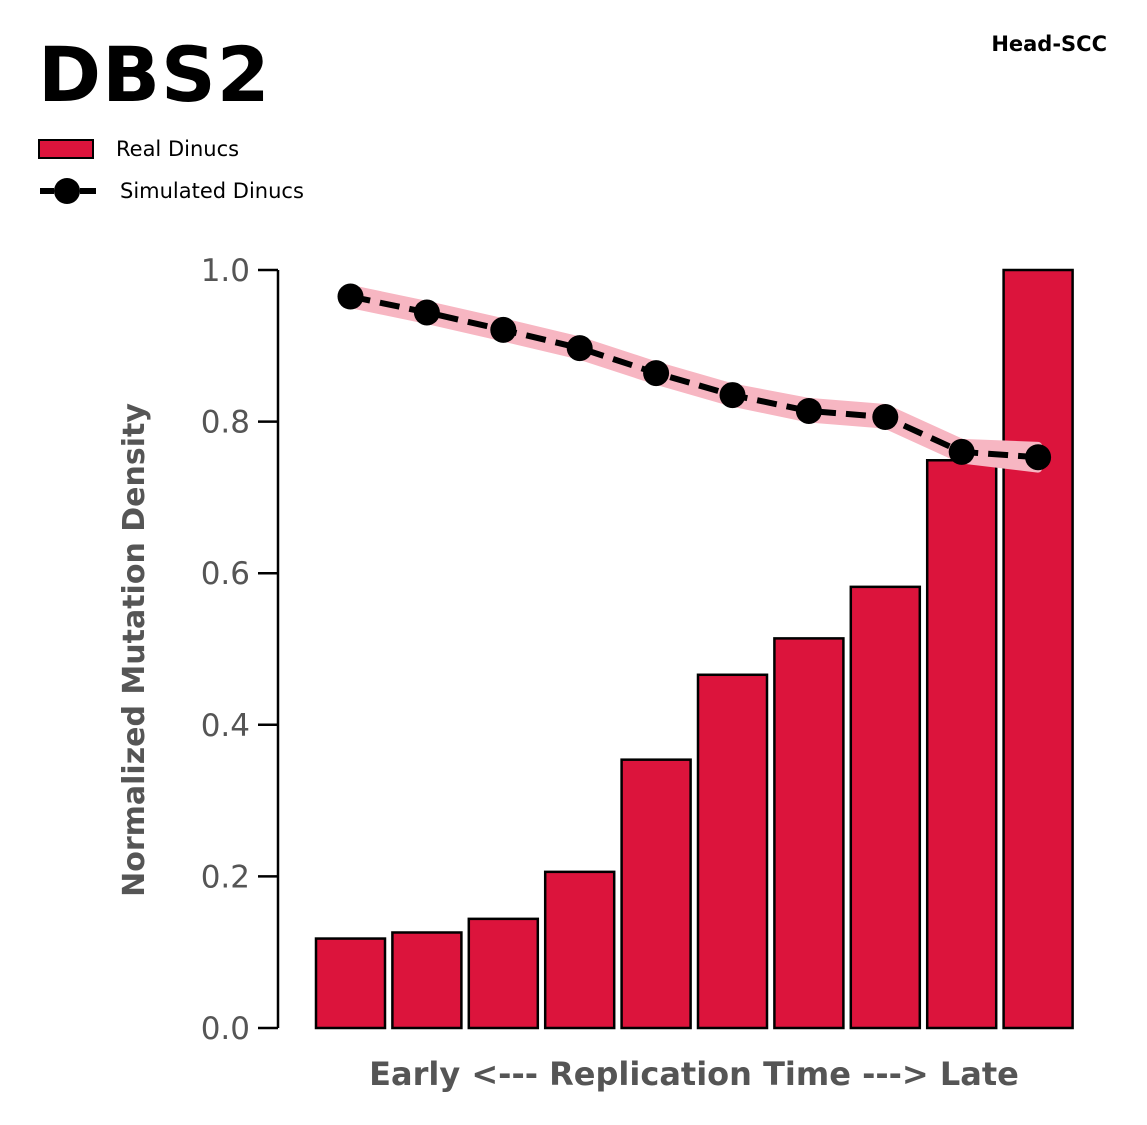 The height and width of the screenshot is (1125, 1147). Describe the element at coordinates (225, 574) in the screenshot. I see `y-tick-label: 0.6` at that location.